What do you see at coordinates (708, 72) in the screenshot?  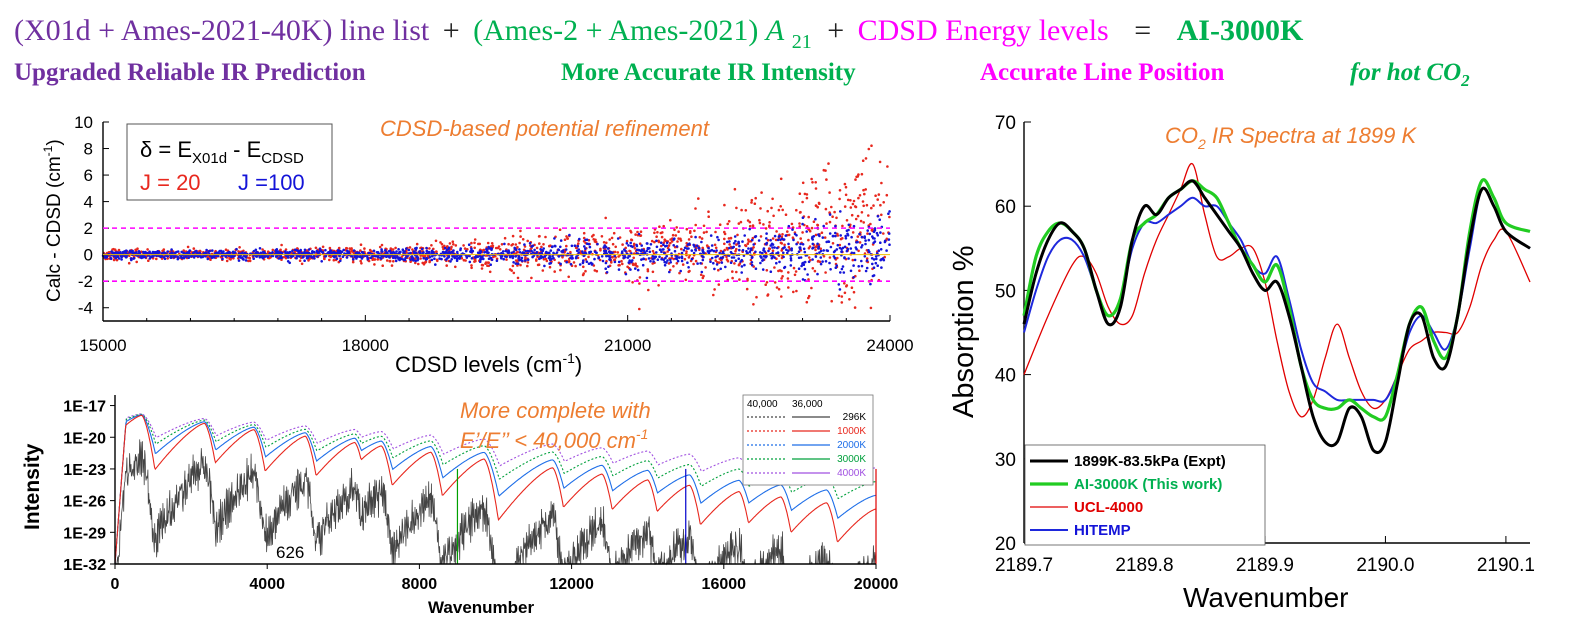 I see `header-sub-b: More Accurate IR Intensity` at bounding box center [708, 72].